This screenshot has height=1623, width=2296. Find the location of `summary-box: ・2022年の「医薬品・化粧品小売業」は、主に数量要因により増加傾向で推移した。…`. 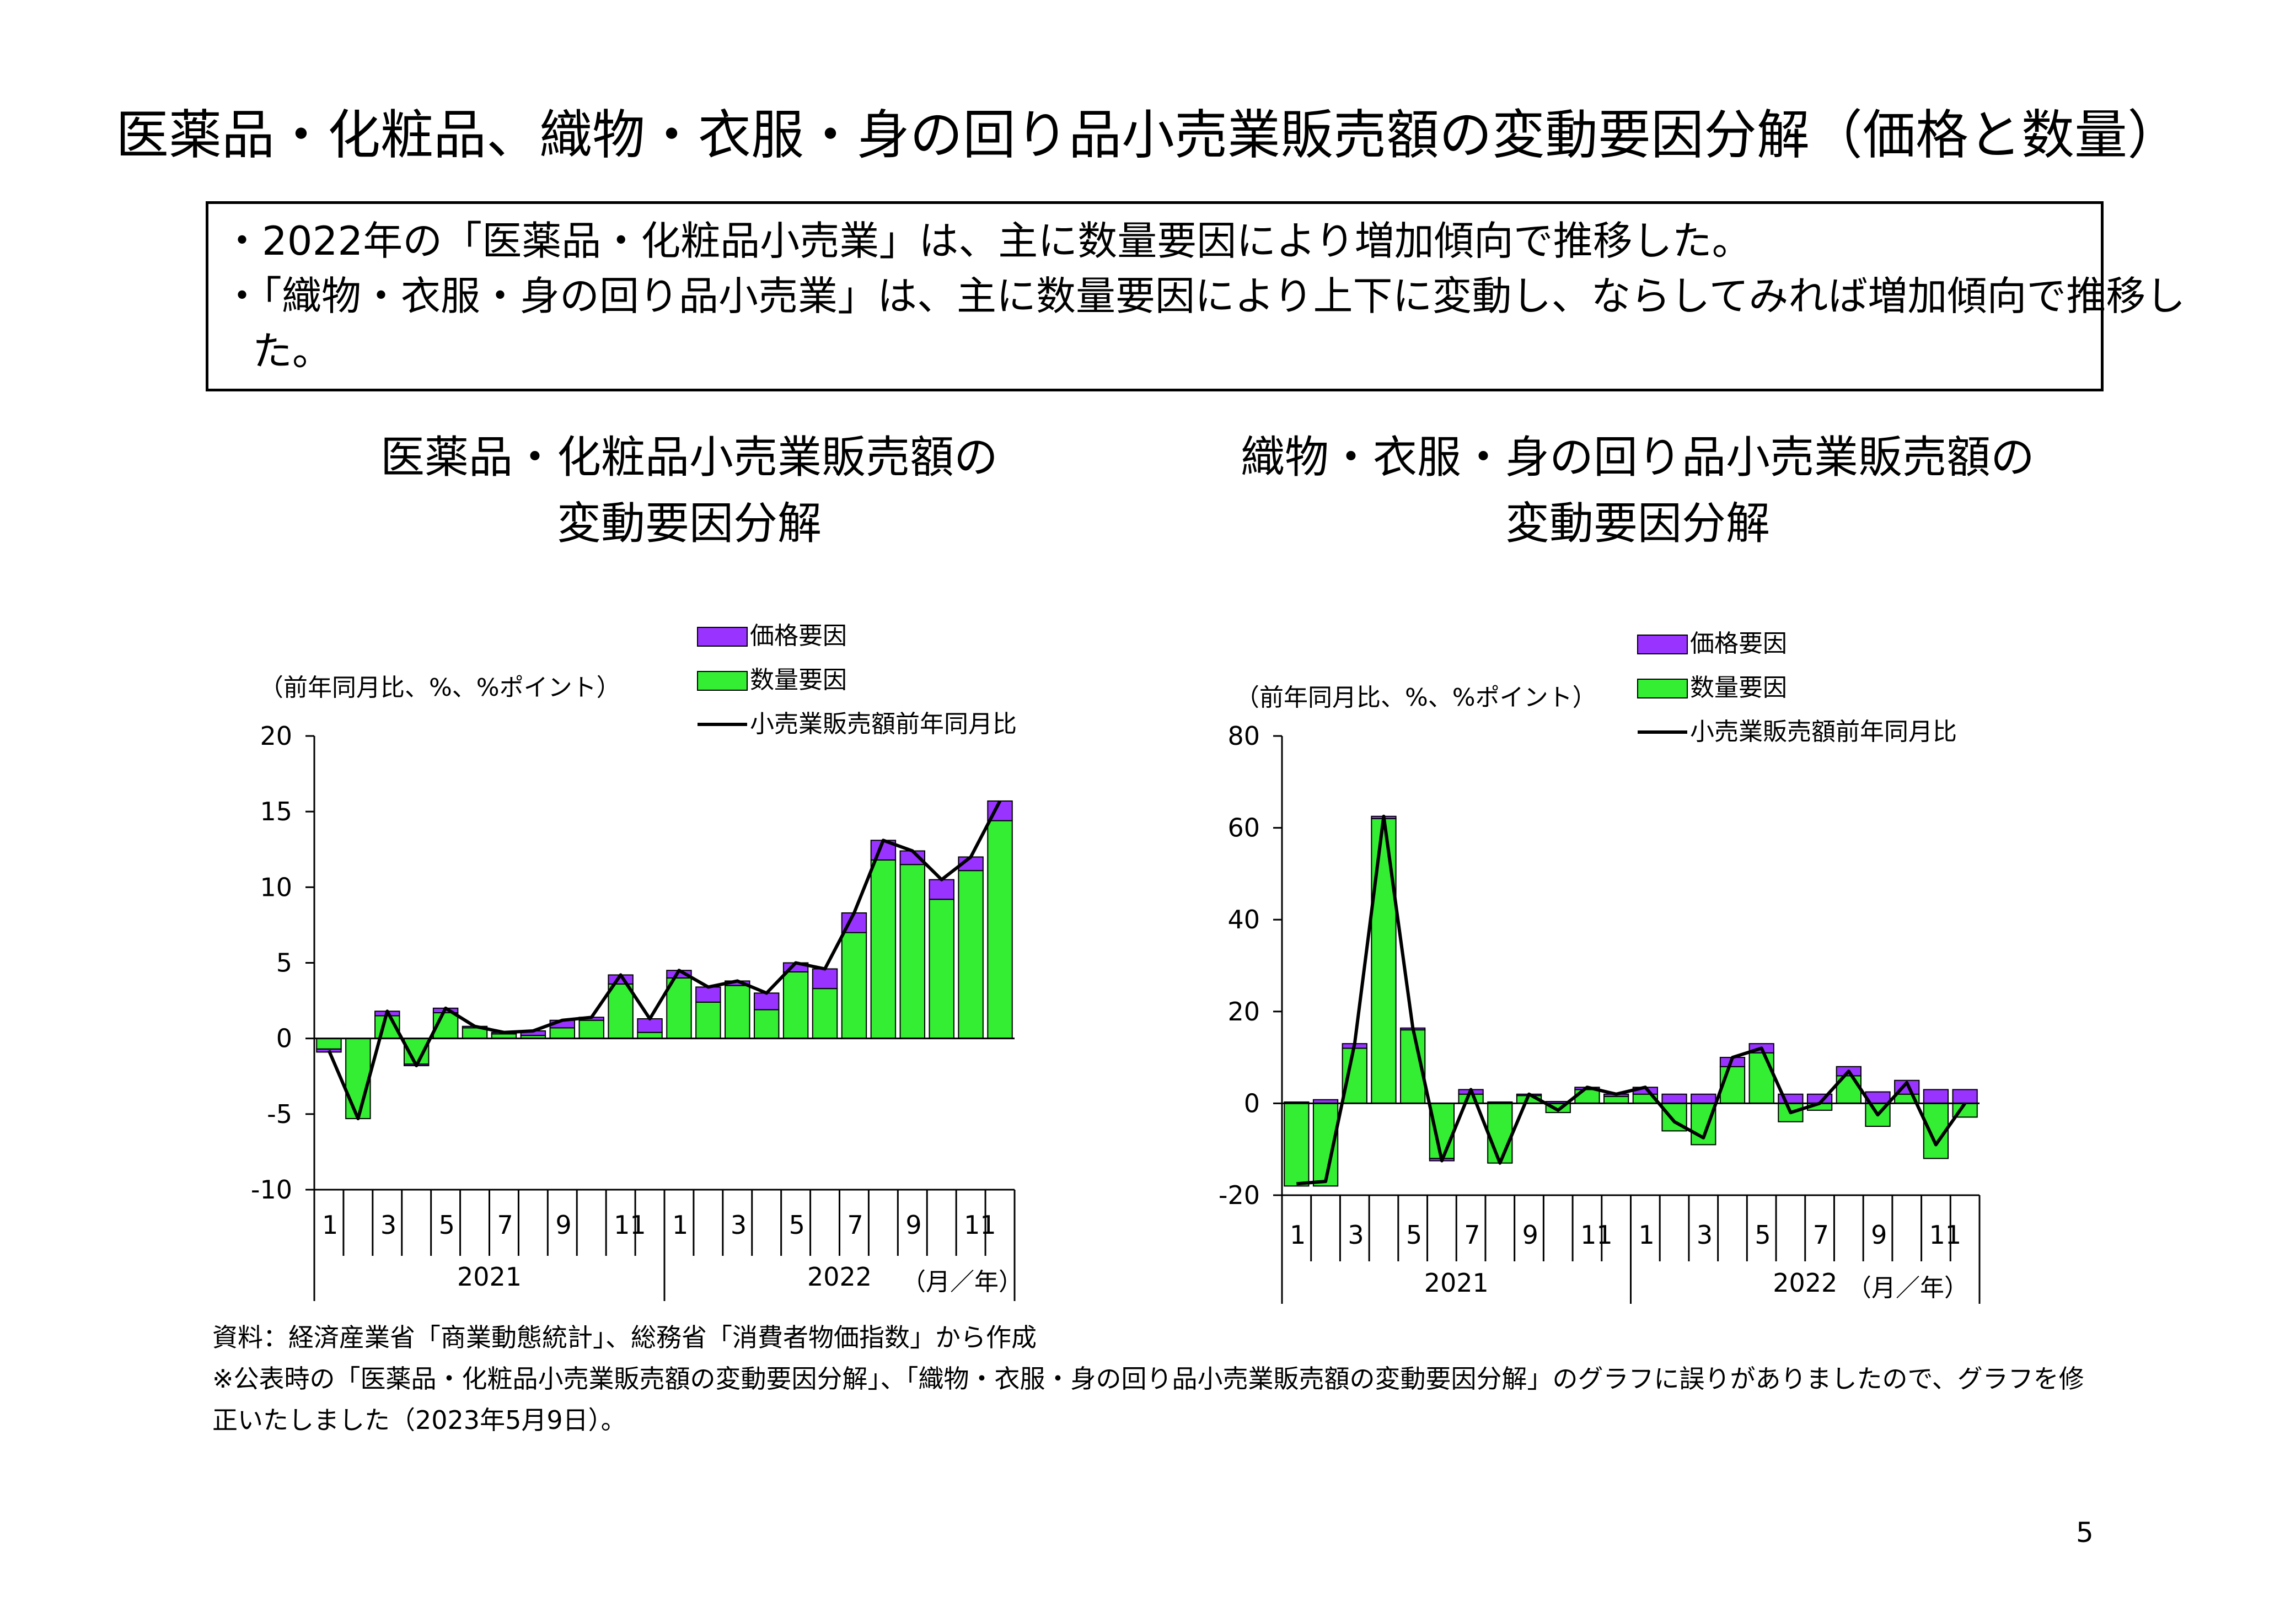

summary-box: ・2022年の「医薬品・化粧品小売業」は、主に数量要因により増加傾向で推移した。… is located at coordinates (1196, 296).